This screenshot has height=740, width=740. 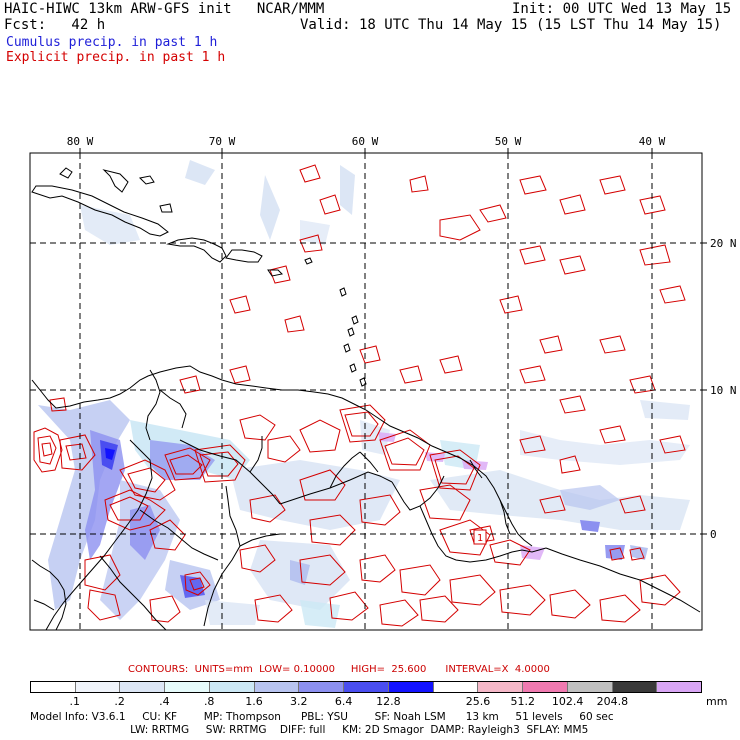 I want to click on hilo-marker-label: 1, so click(x=480, y=538).